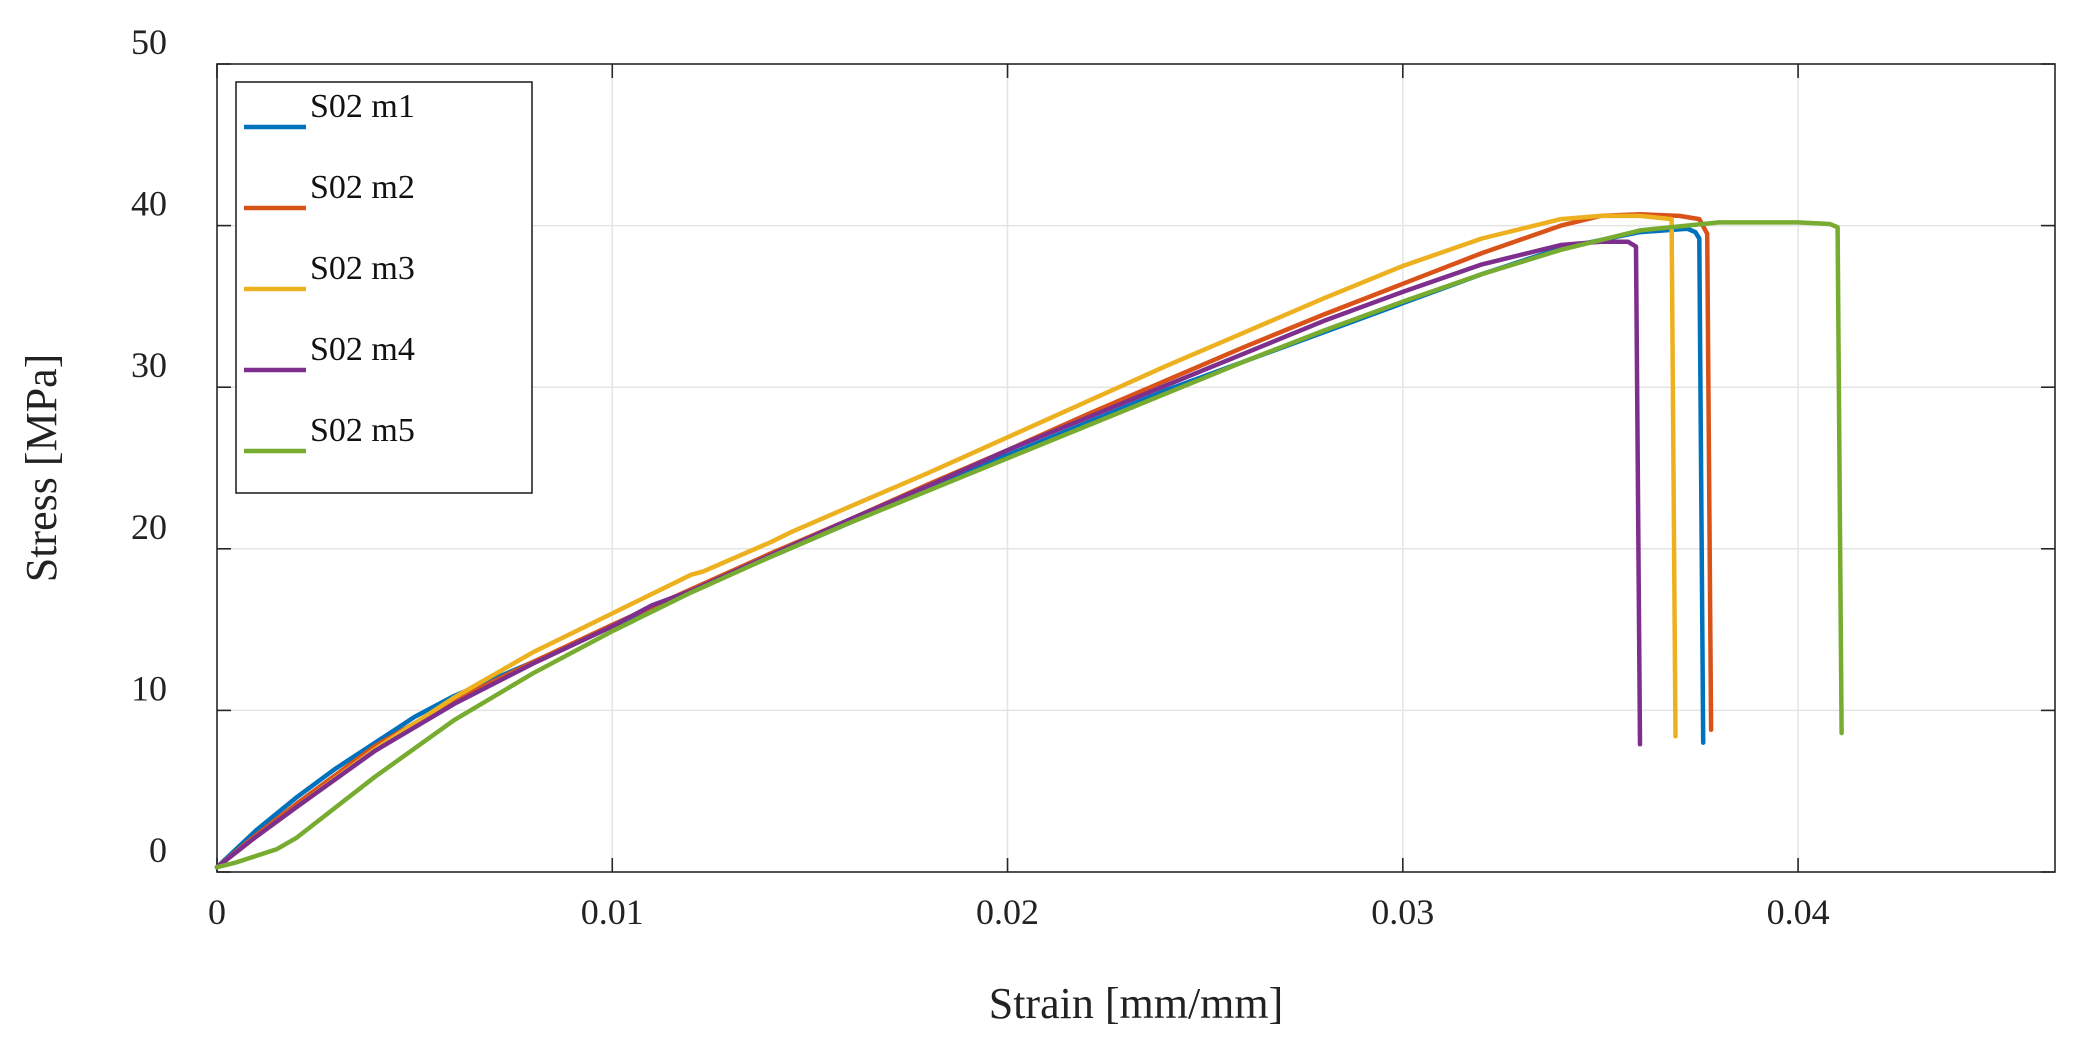 The width and height of the screenshot is (2088, 1041). What do you see at coordinates (1136, 1003) in the screenshot?
I see `x-axis-label: Strain [mm/mm]` at bounding box center [1136, 1003].